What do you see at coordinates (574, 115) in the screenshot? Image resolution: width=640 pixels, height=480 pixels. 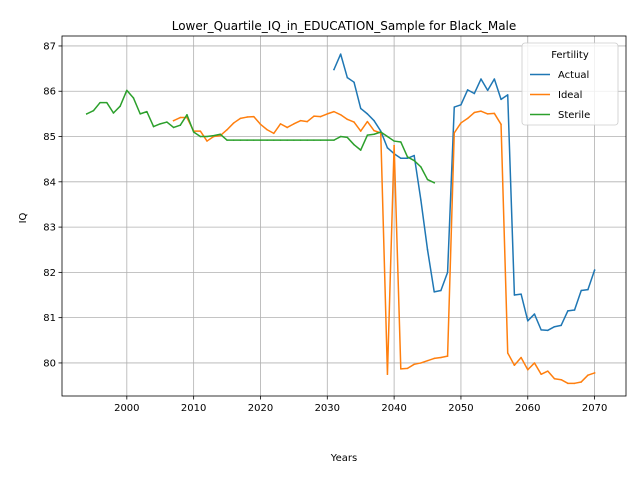 I see `legend-label-sterile: Sterile` at bounding box center [574, 115].